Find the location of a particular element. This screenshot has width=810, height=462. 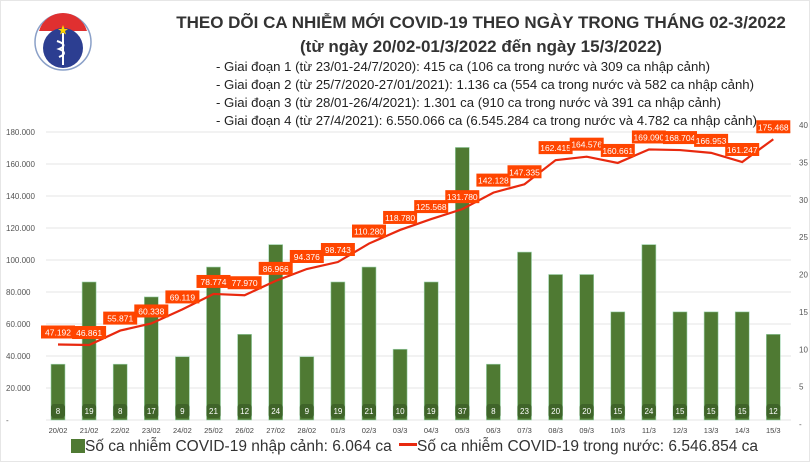

line-data-label: 47.192 is located at coordinates (58, 332).